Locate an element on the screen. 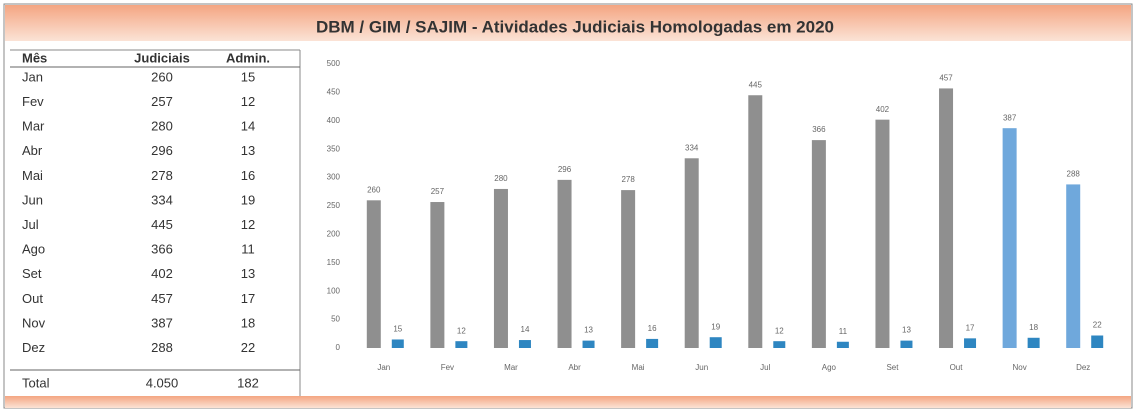 This screenshot has width=1136, height=412. y-tick-label: 450 is located at coordinates (334, 92).